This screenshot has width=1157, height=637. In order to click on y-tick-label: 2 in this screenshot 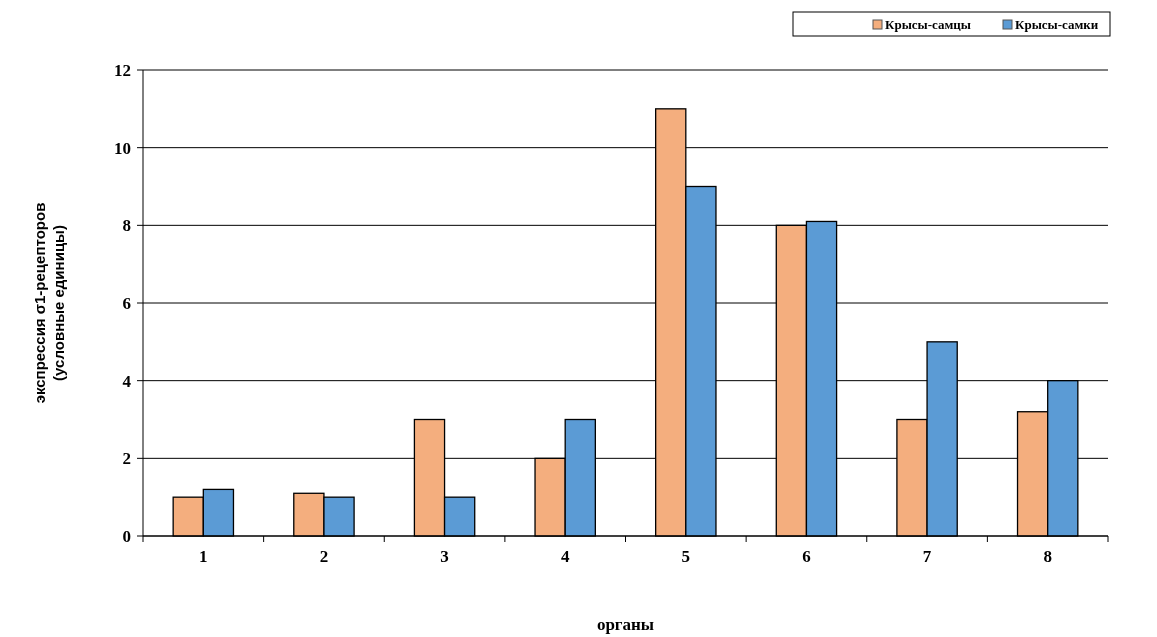, I will do `click(126, 459)`.